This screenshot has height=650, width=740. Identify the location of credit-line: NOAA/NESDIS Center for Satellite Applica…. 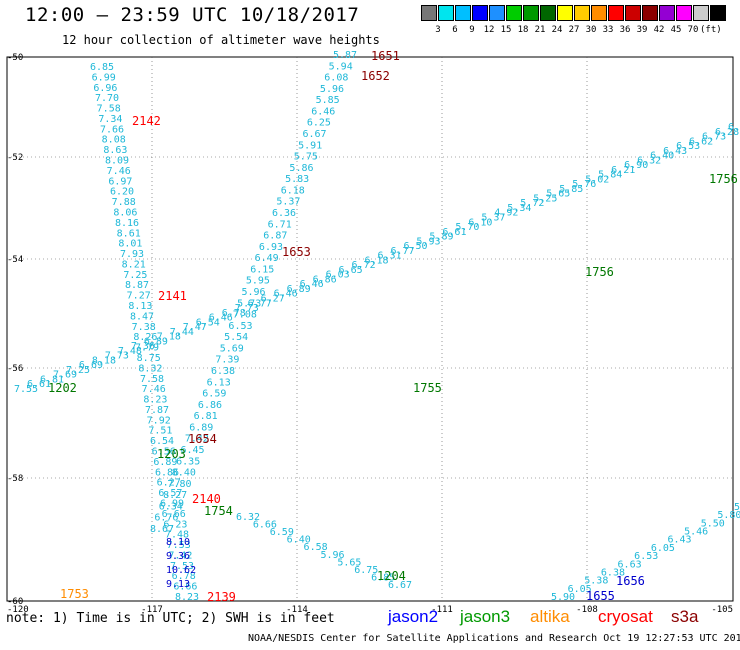
(494, 638).